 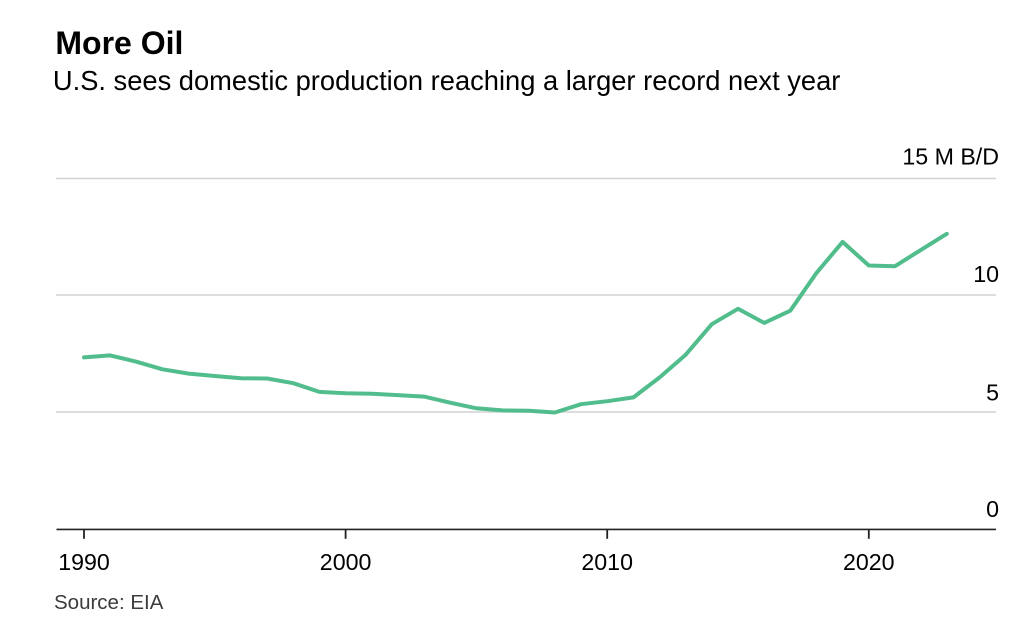 What do you see at coordinates (992, 393) in the screenshot?
I see `svg-text: 5` at bounding box center [992, 393].